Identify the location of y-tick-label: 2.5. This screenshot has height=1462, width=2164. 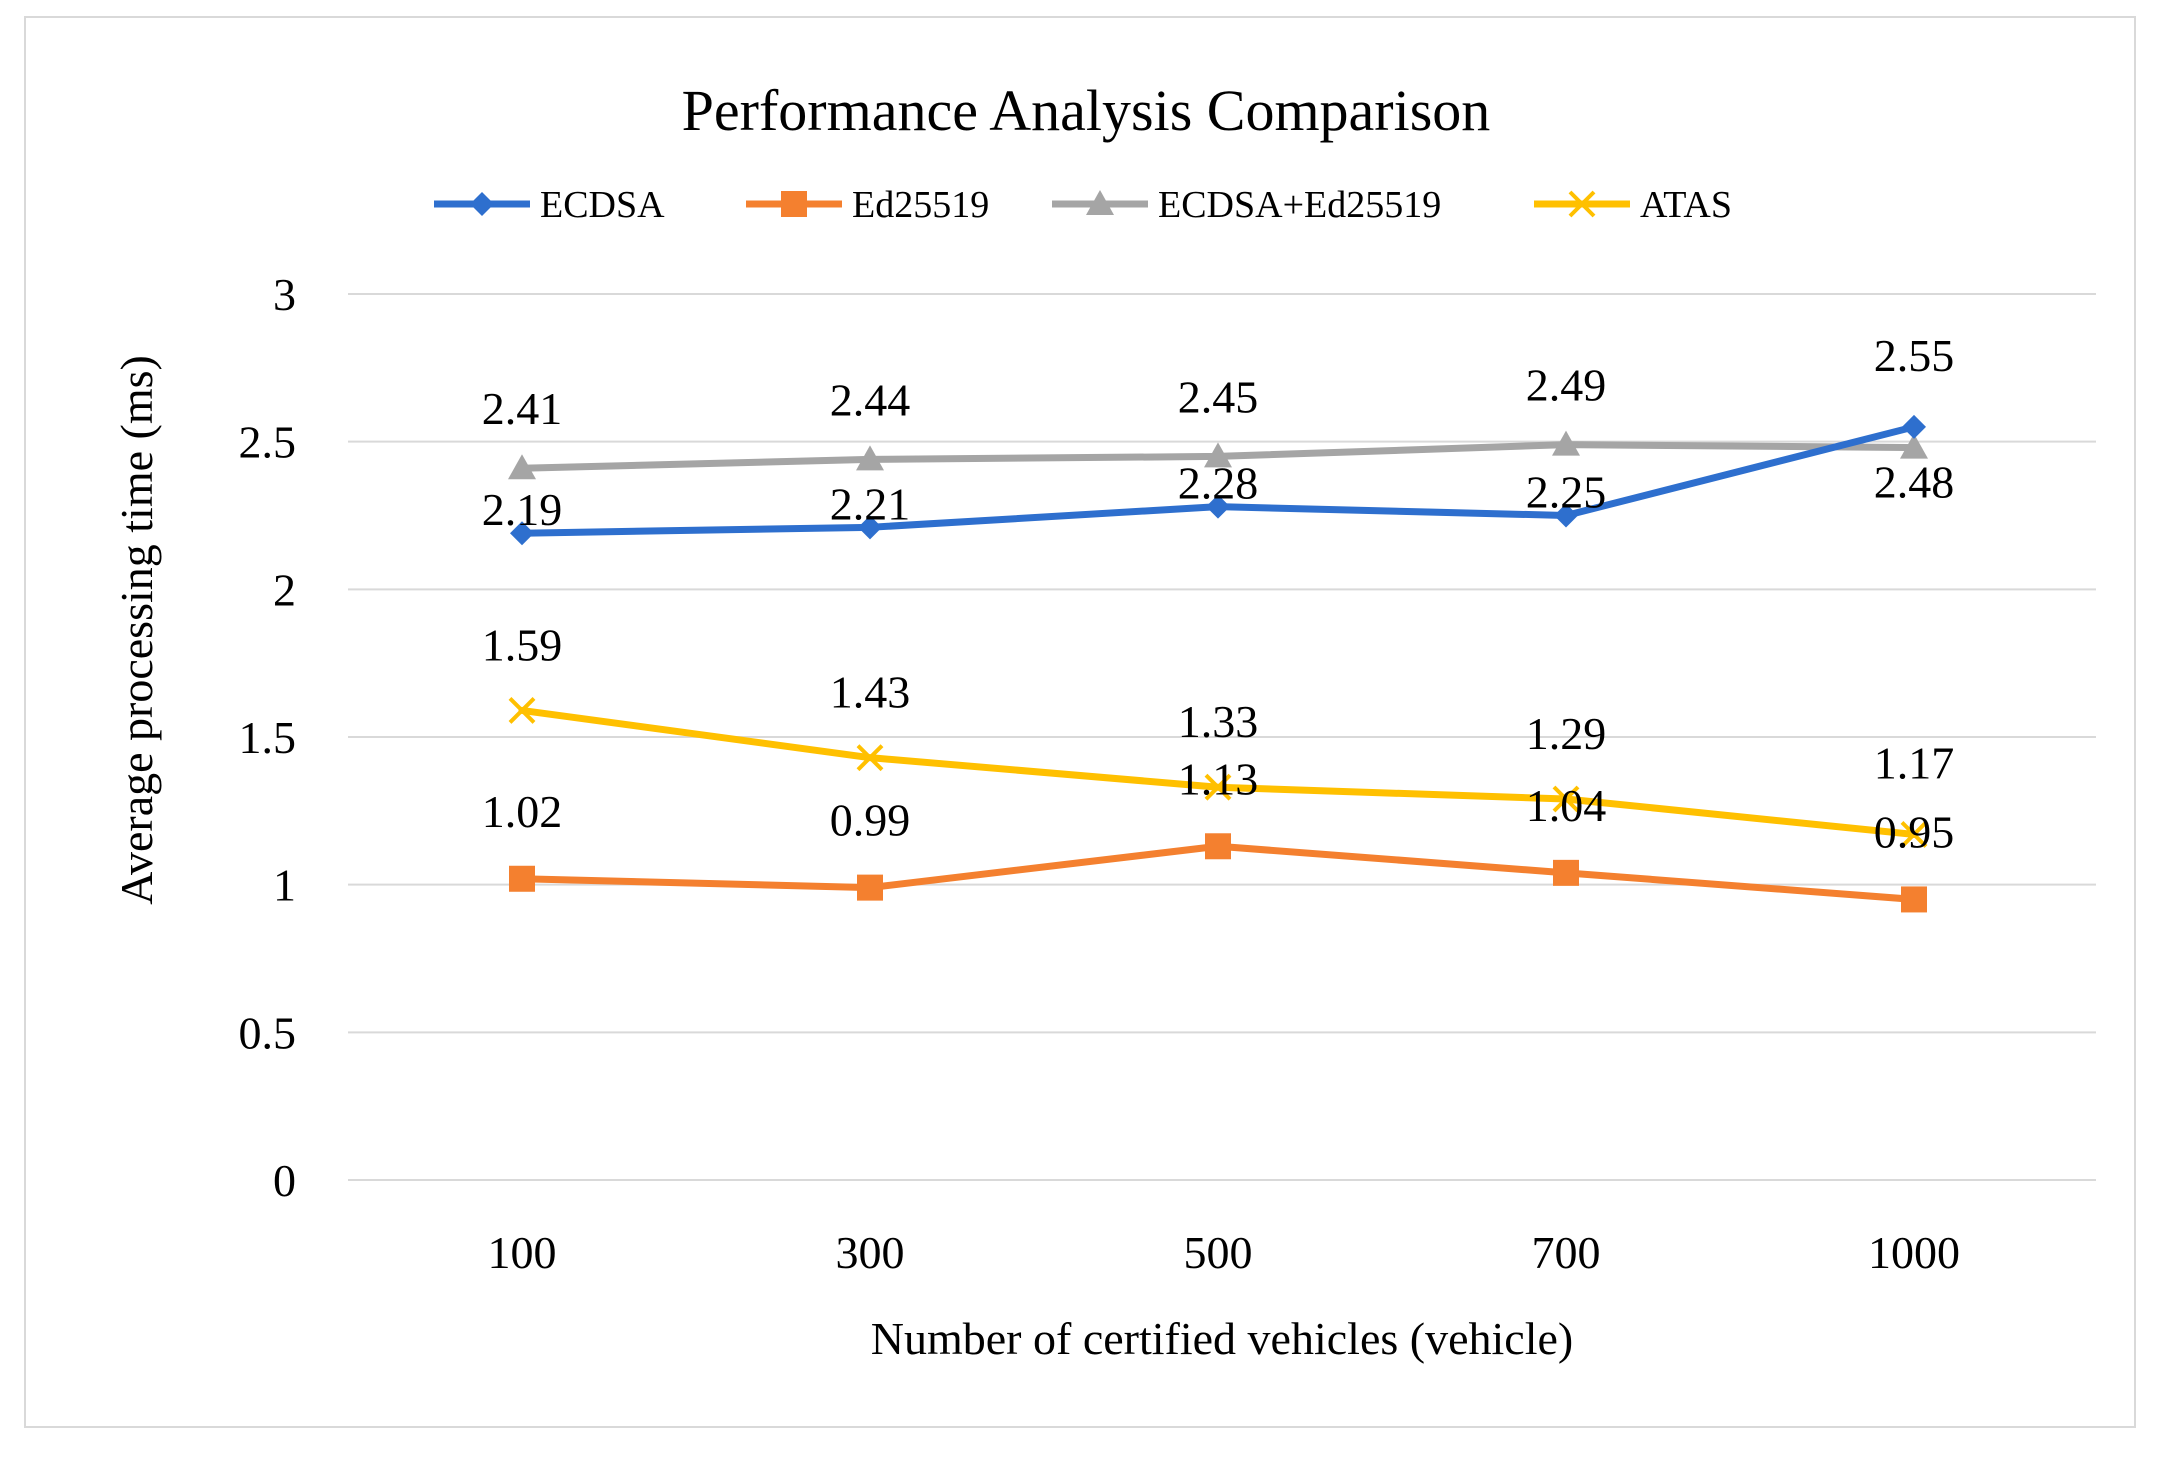
(268, 442).